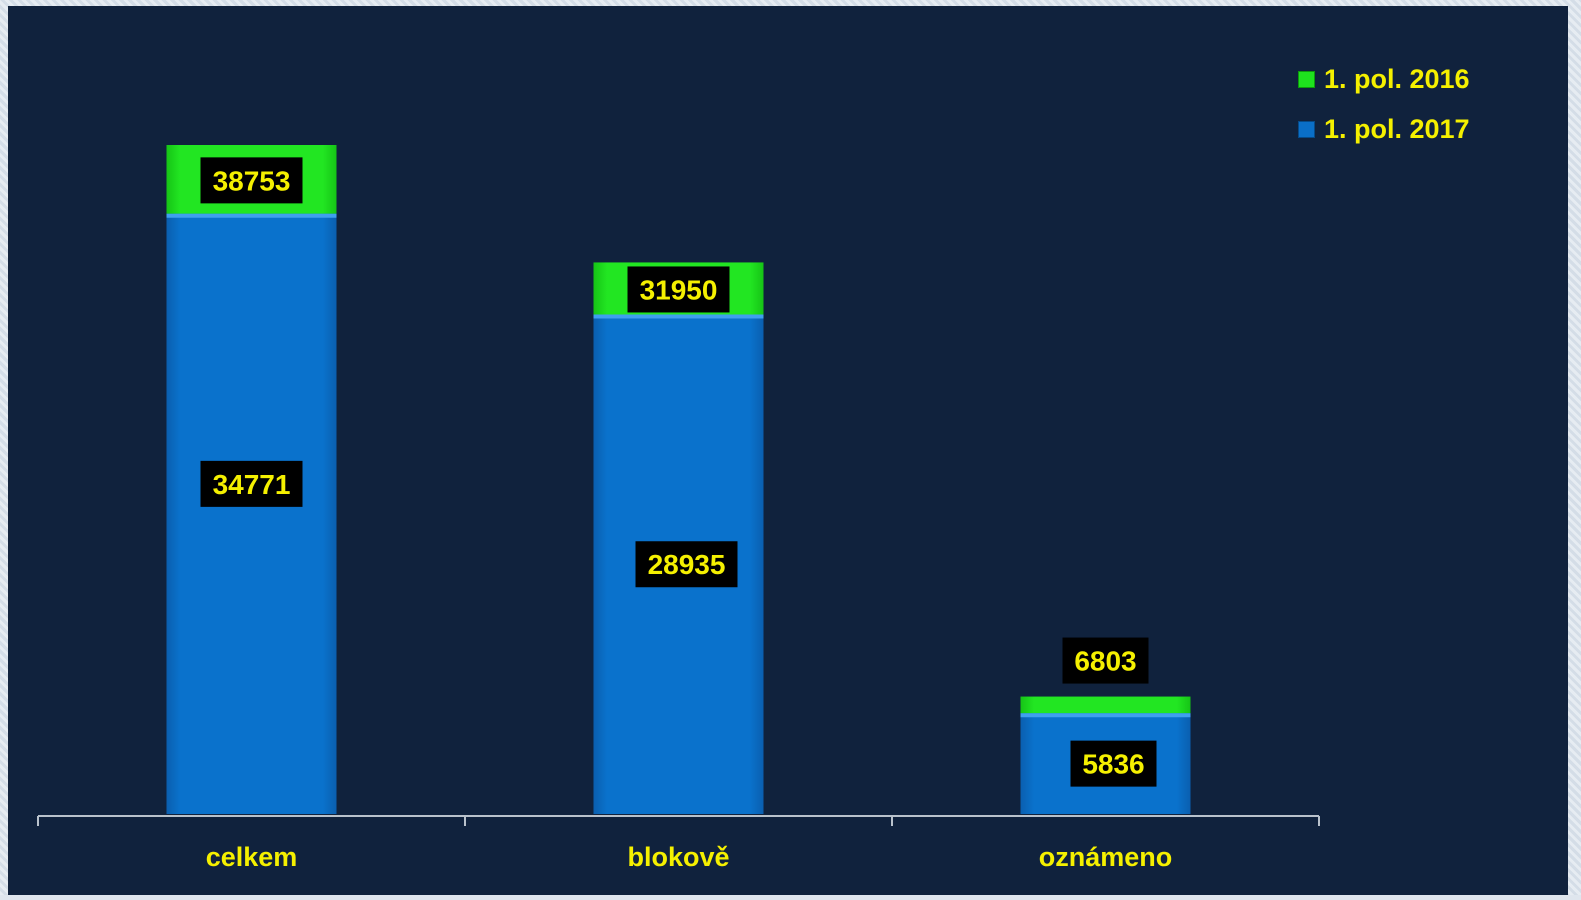  I want to click on x-tick-labels: celkem blokově oznámeno, so click(689, 857).